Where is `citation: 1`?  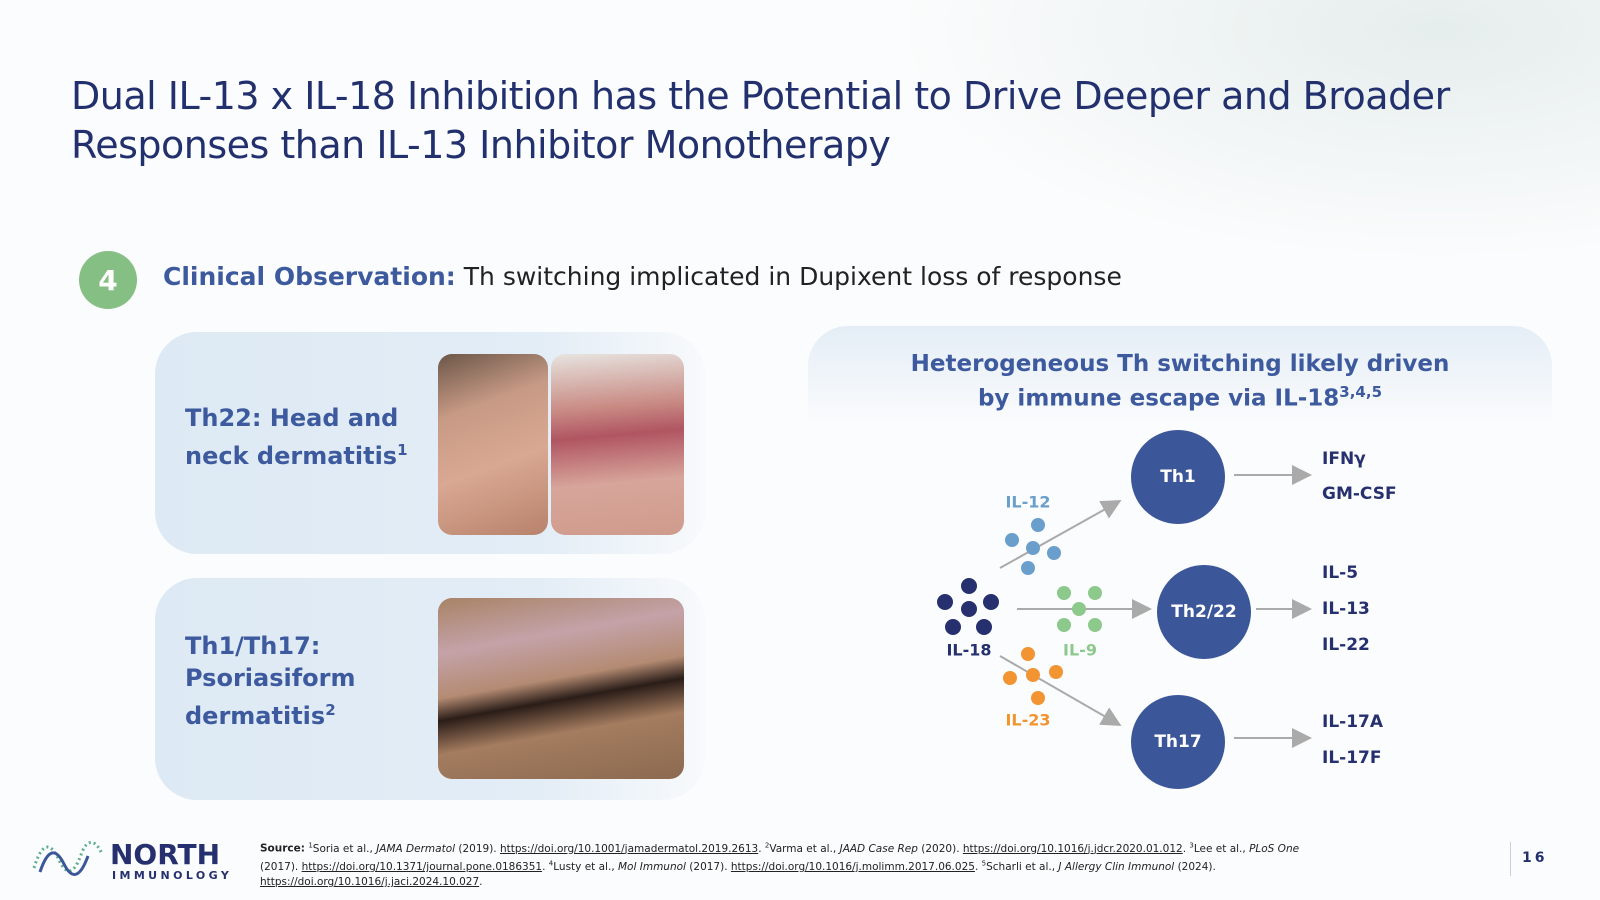
citation: 1 is located at coordinates (402, 450).